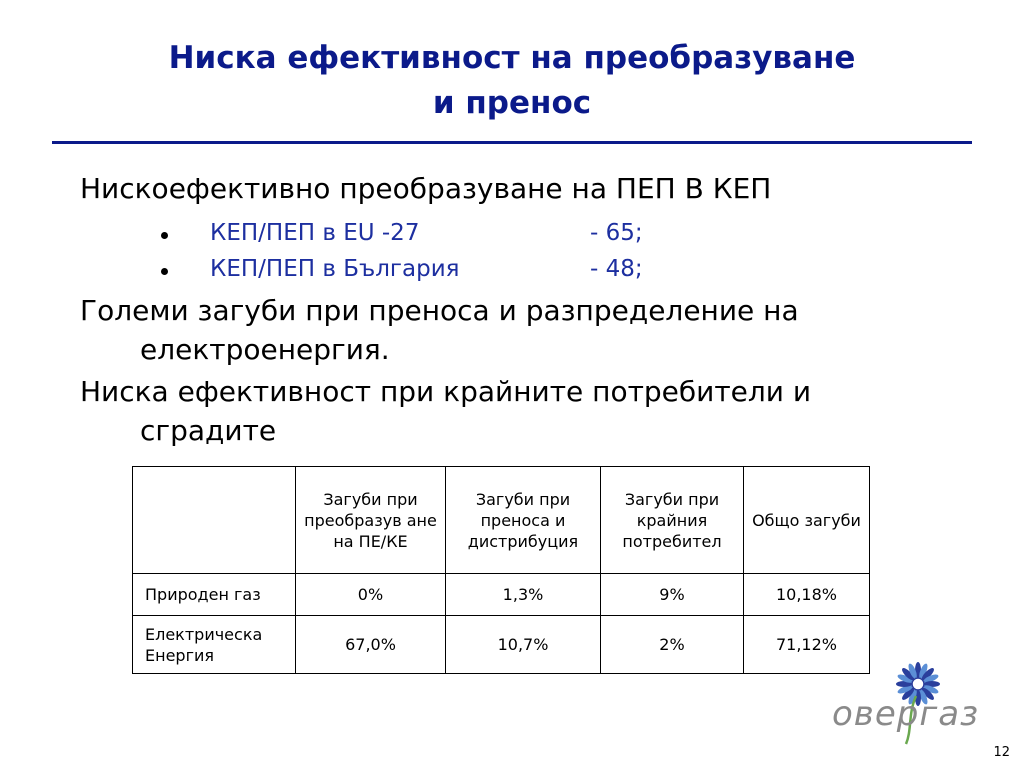 This screenshot has width=1024, height=768. I want to click on point-transmission-line2: електроенергия., so click(265, 349).